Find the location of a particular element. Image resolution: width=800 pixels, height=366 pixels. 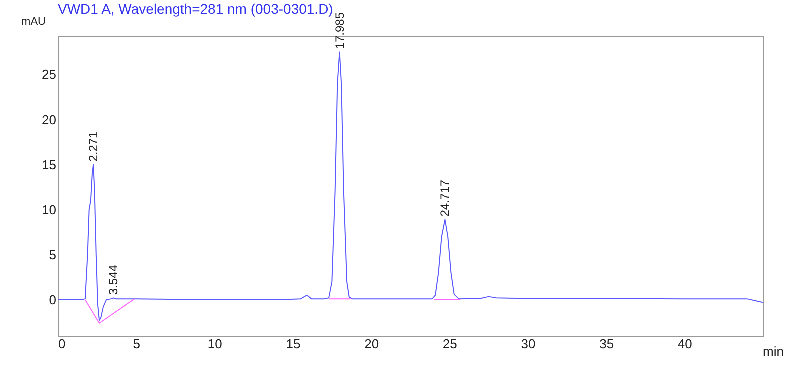

x-tick-label: 35 is located at coordinates (607, 344).